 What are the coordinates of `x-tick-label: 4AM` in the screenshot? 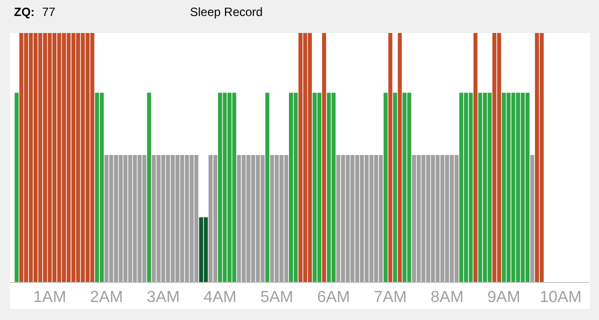 It's located at (220, 297).